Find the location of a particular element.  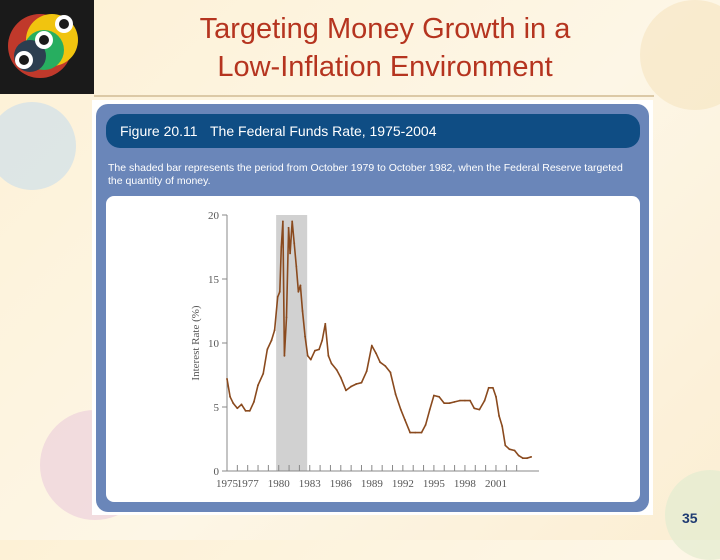

slide-title-line-1: Targeting Money Growth in a is located at coordinates (385, 29).